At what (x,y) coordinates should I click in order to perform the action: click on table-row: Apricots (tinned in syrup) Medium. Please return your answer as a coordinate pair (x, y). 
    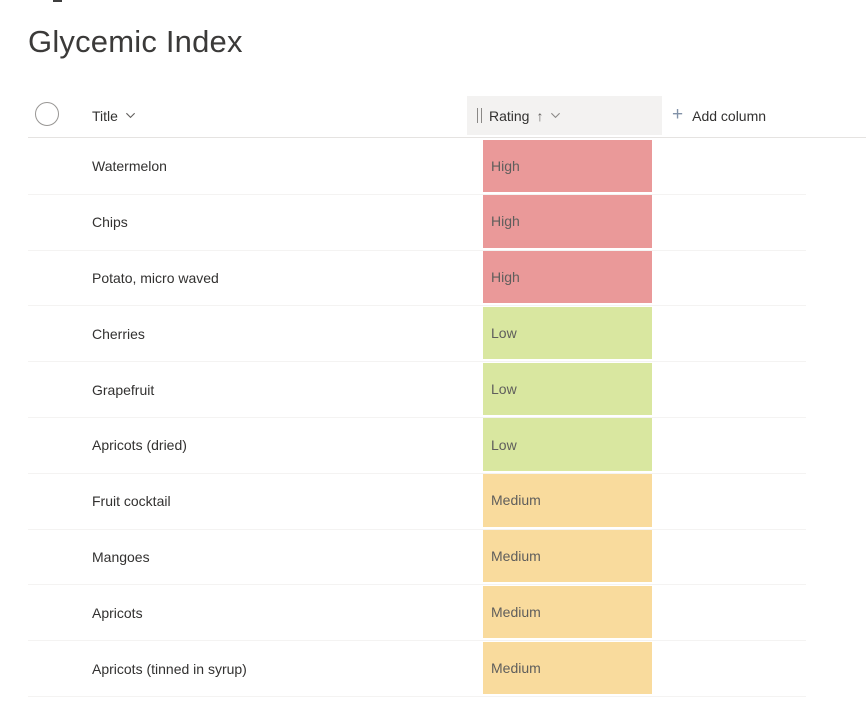
    Looking at the image, I should click on (433, 669).